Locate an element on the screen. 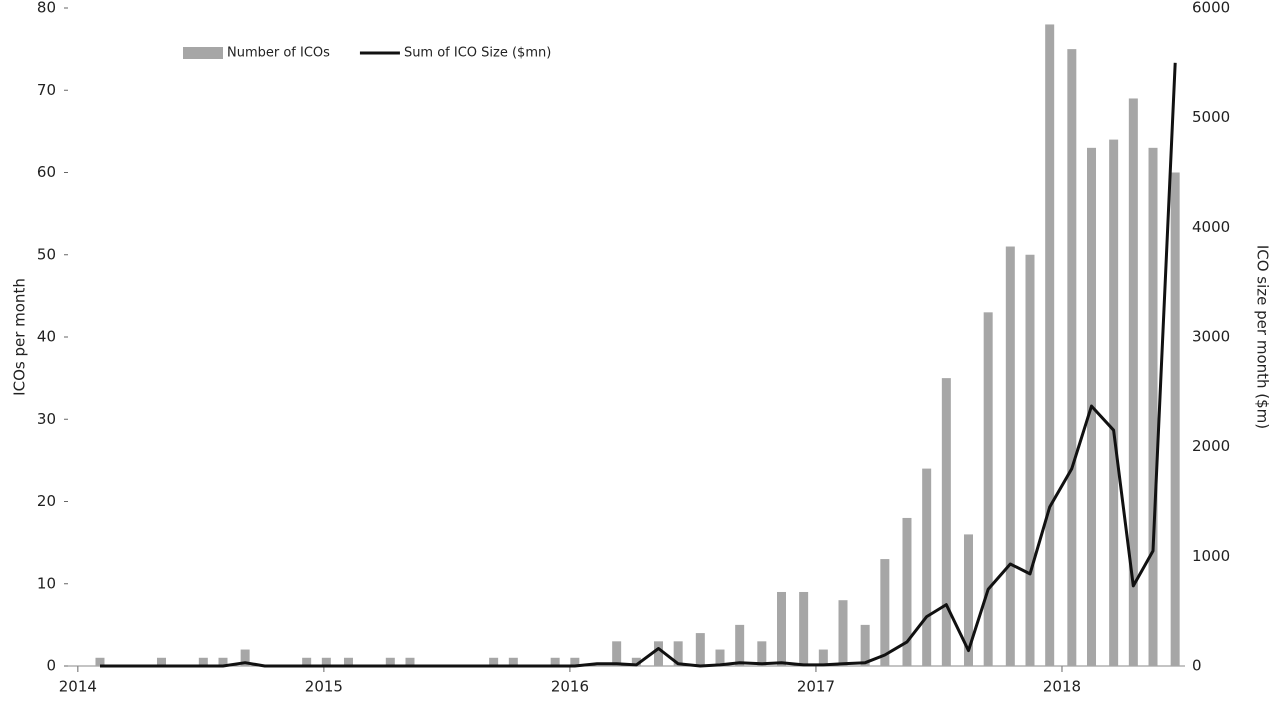  x-tick-label: 2017 is located at coordinates (816, 687).